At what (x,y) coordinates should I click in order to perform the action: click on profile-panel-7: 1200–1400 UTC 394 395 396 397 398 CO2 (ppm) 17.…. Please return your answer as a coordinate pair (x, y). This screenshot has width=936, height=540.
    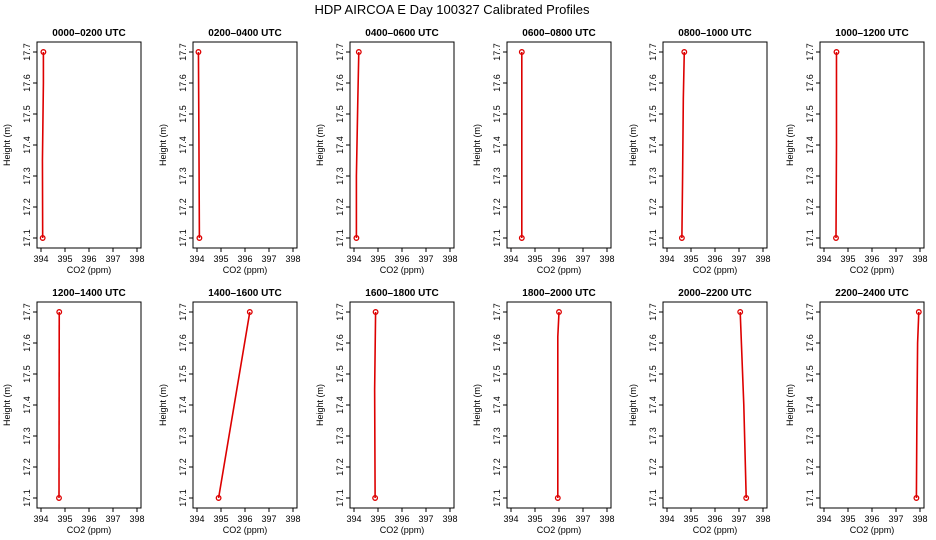
    Looking at the image, I should click on (73, 411).